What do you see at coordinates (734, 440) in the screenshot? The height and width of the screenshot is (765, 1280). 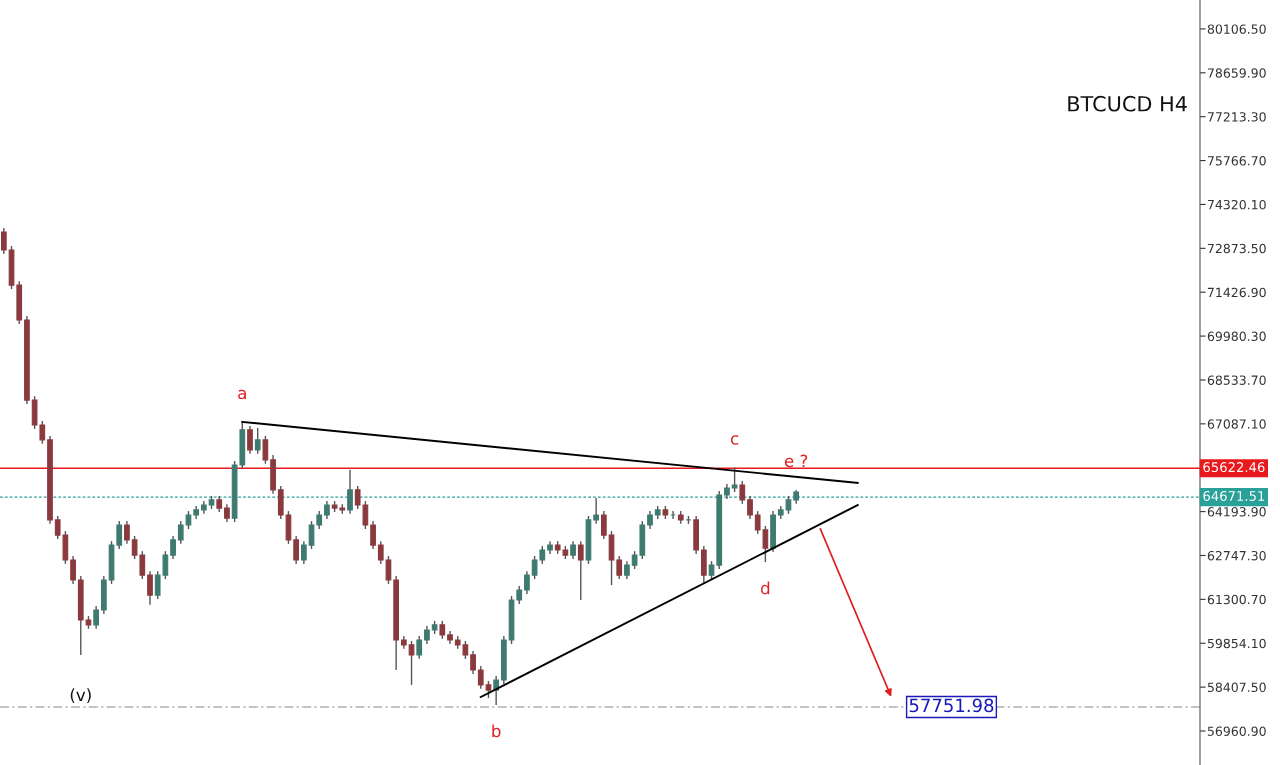 I see `annotation: c` at bounding box center [734, 440].